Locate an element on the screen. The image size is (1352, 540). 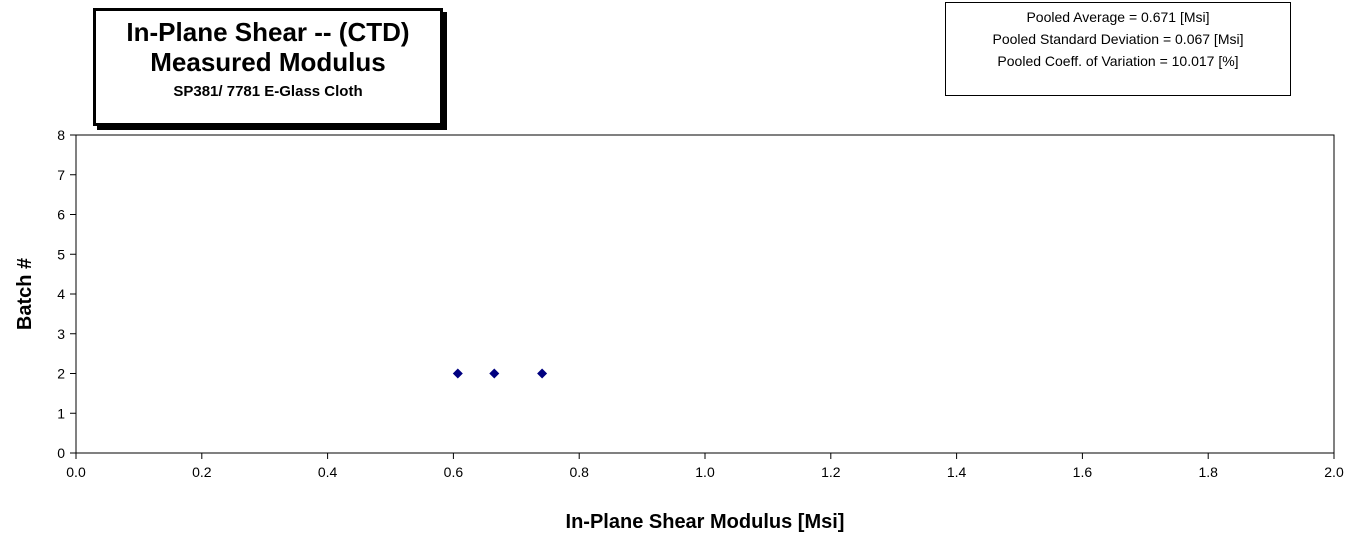
y-tick-label: 0 is located at coordinates (61, 453).